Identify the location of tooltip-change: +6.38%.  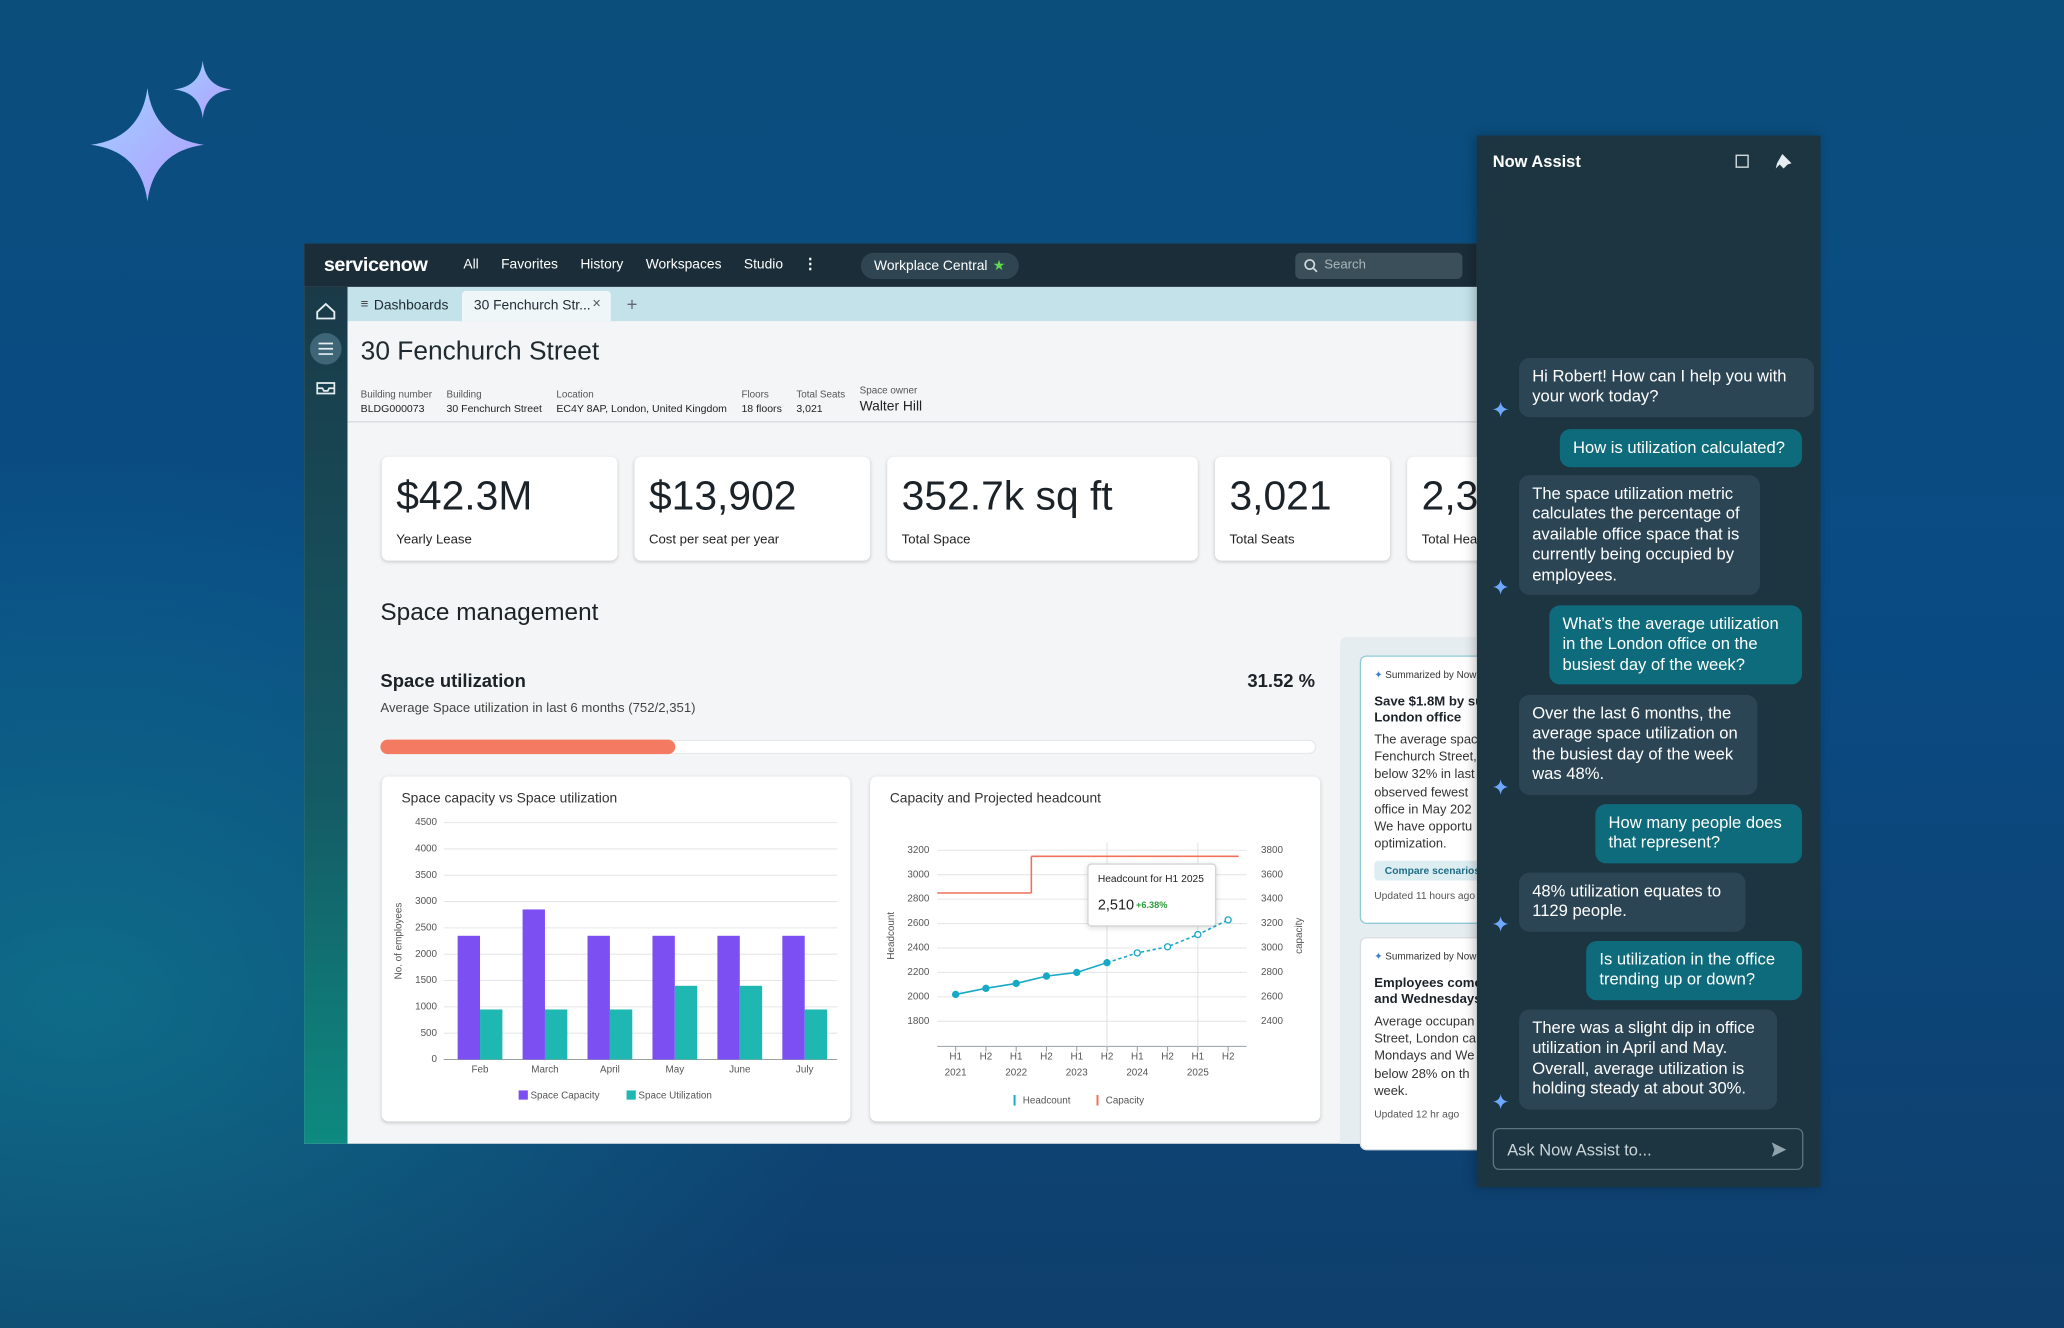
(1151, 906).